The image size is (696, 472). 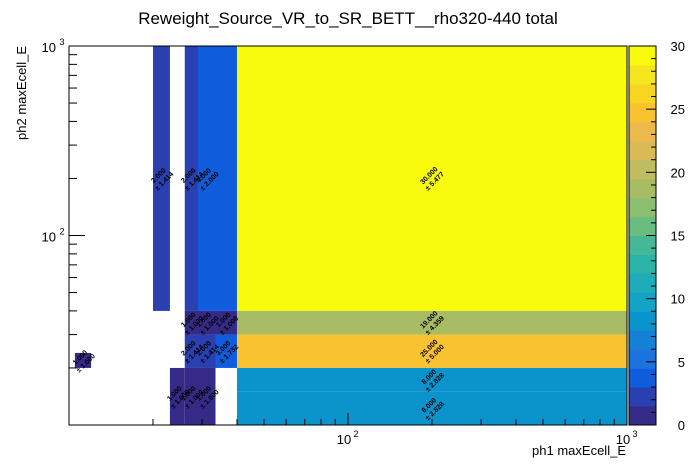 What do you see at coordinates (21, 93) in the screenshot?
I see `y-axis-label: ph2 maxEcell_E` at bounding box center [21, 93].